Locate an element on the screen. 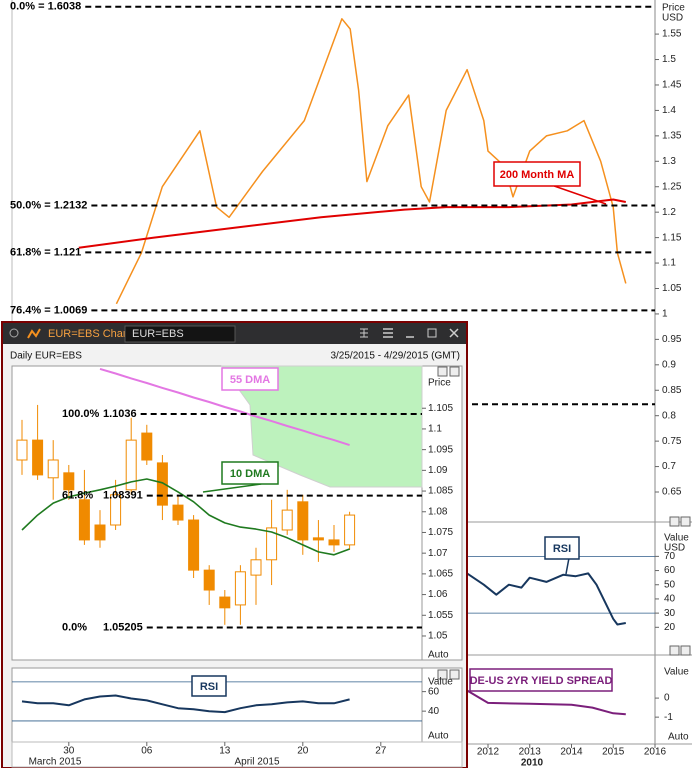 This screenshot has height=768, width=692. y-tick-label: -1 is located at coordinates (668, 717).